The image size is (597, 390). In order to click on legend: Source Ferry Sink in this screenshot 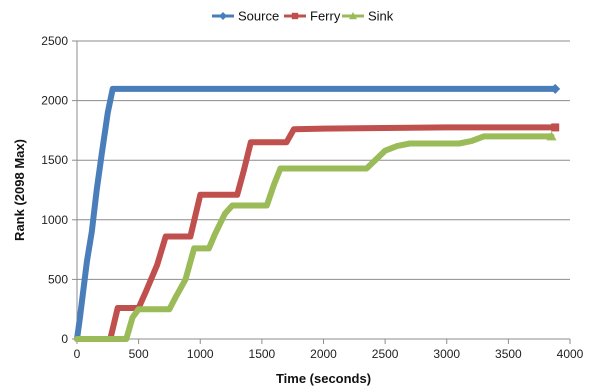, I will do `click(303, 16)`.